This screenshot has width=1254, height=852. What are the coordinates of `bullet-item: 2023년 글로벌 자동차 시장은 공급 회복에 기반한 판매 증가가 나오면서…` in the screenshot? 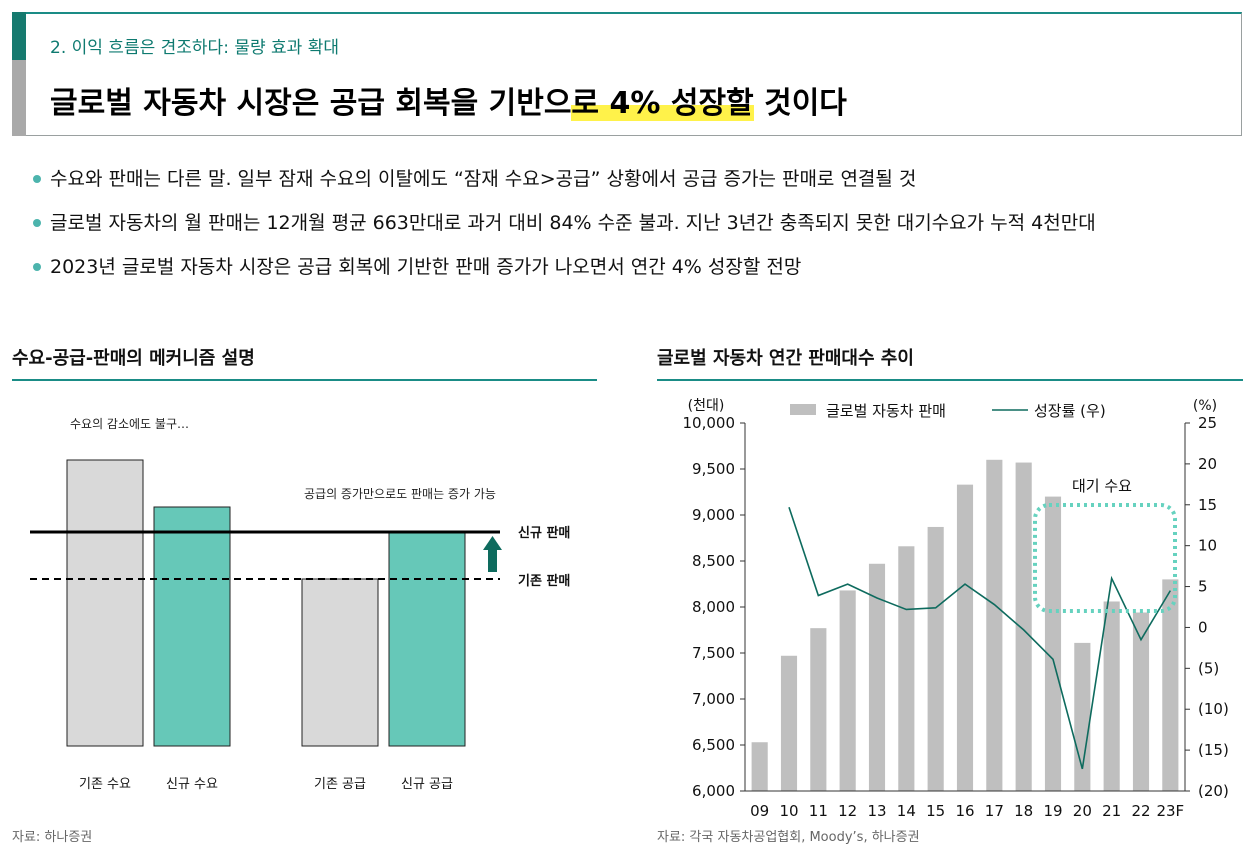 It's located at (562, 270).